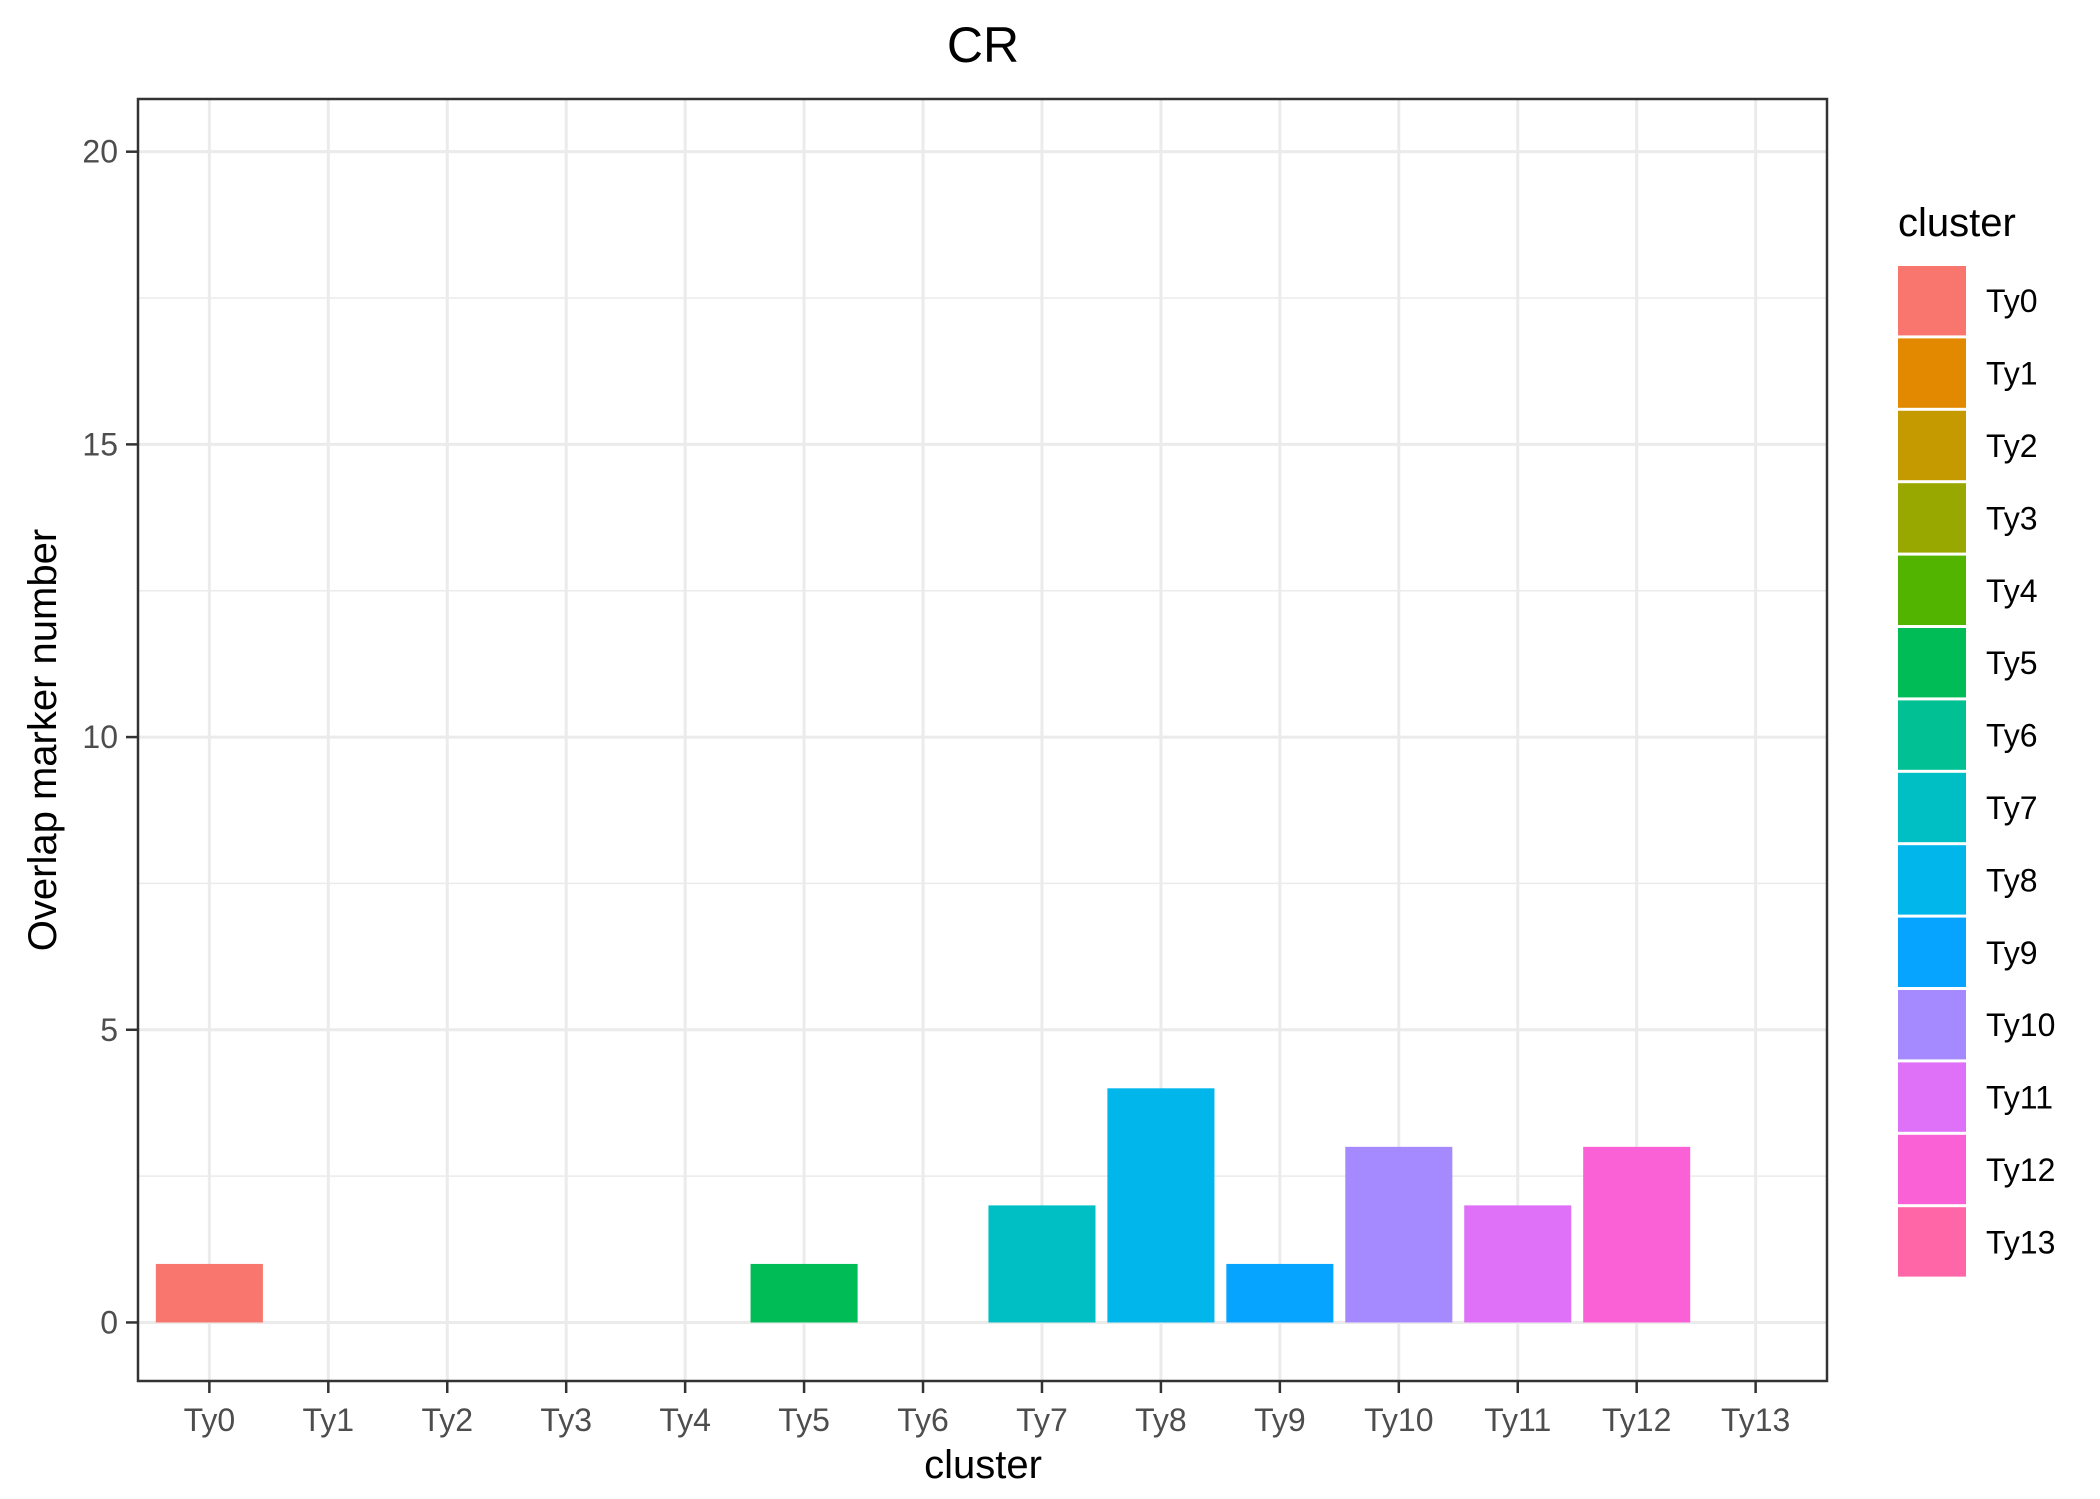 Image resolution: width=2100 pixels, height=1499 pixels. What do you see at coordinates (2012, 953) in the screenshot?
I see `legend-label: Ty9` at bounding box center [2012, 953].